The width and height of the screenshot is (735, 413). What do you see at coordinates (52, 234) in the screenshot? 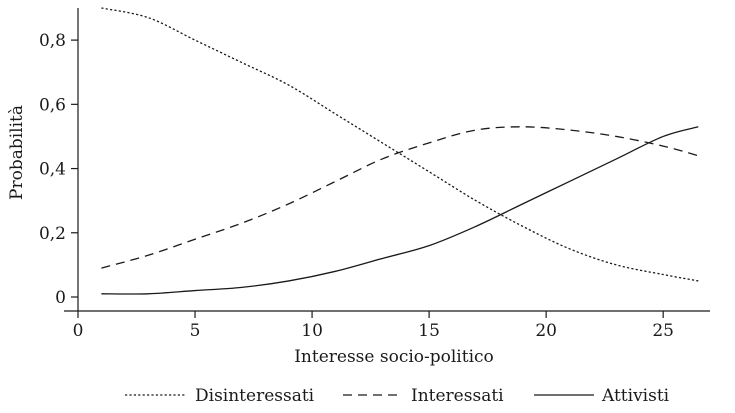
I see `y-tick-label: 0,2` at bounding box center [52, 234].